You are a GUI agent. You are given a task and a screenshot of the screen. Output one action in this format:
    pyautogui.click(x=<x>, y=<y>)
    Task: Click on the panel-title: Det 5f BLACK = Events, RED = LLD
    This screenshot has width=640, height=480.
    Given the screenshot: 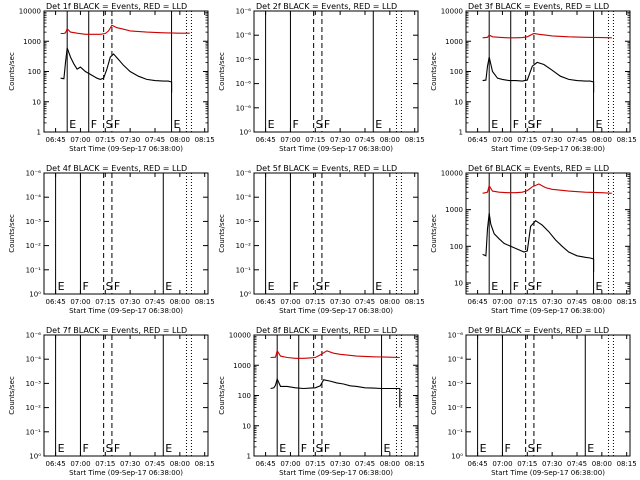 What is the action you would take?
    pyautogui.click(x=326, y=168)
    